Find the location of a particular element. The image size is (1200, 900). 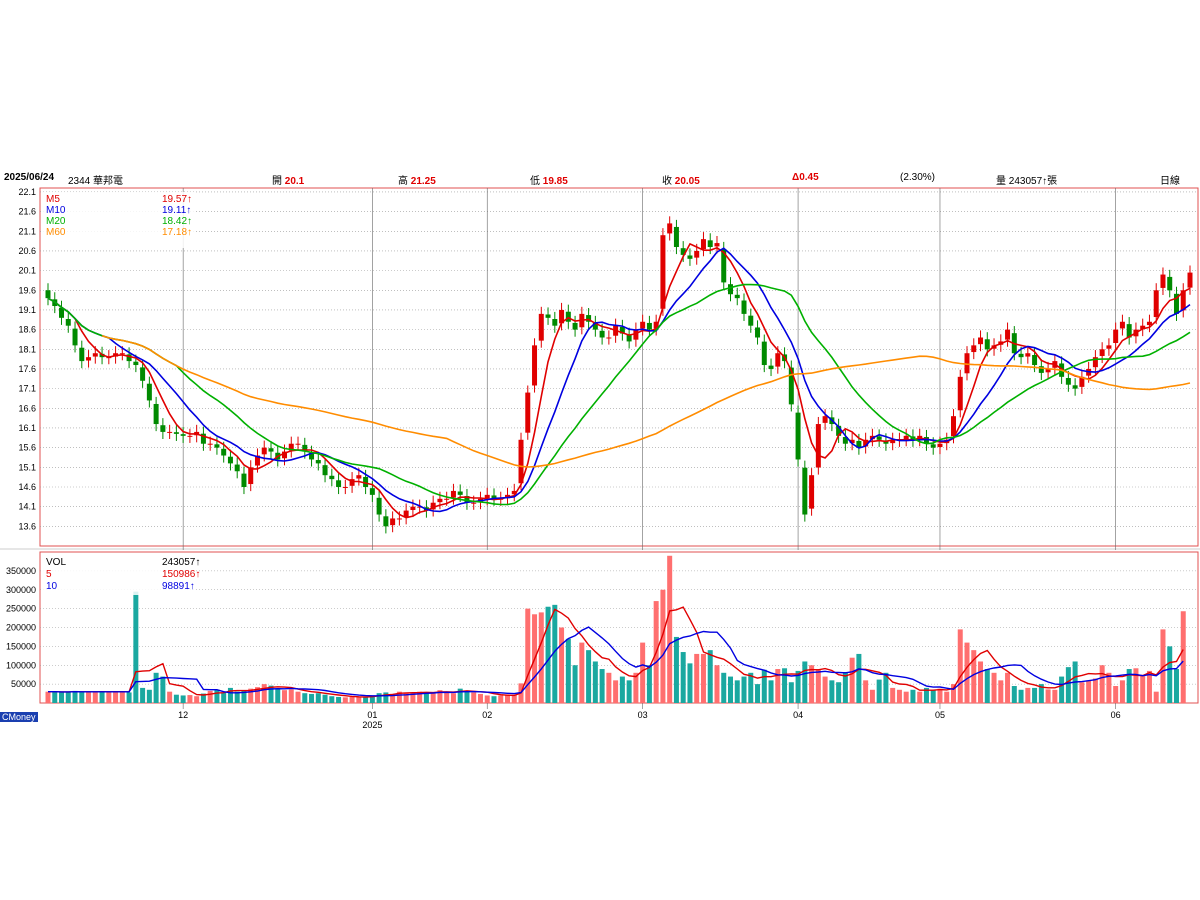

price-tick-label: 22.1 is located at coordinates (27, 192).